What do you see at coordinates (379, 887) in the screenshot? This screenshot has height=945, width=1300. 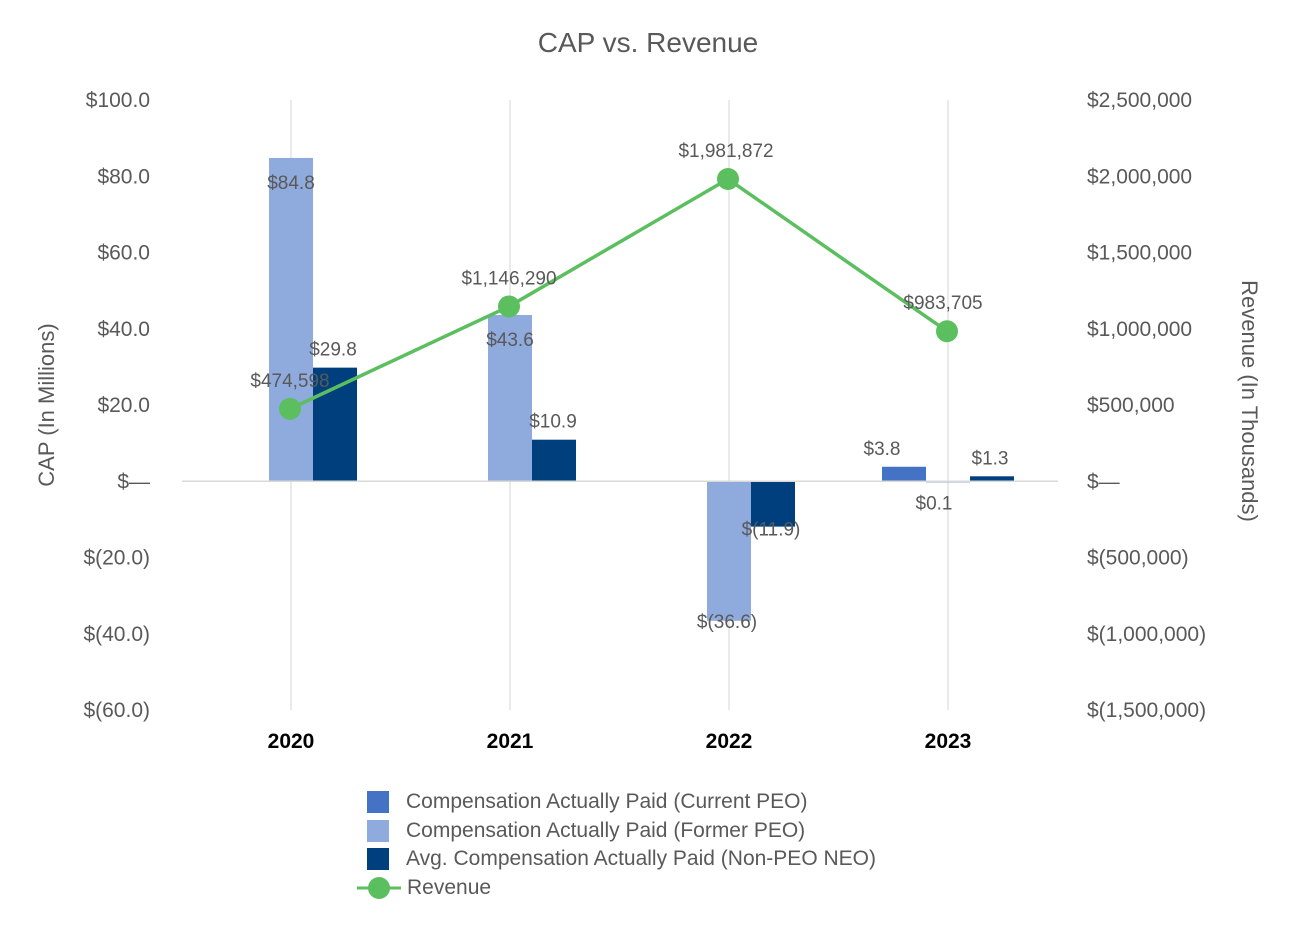 I see `legend-line-marker-icon` at bounding box center [379, 887].